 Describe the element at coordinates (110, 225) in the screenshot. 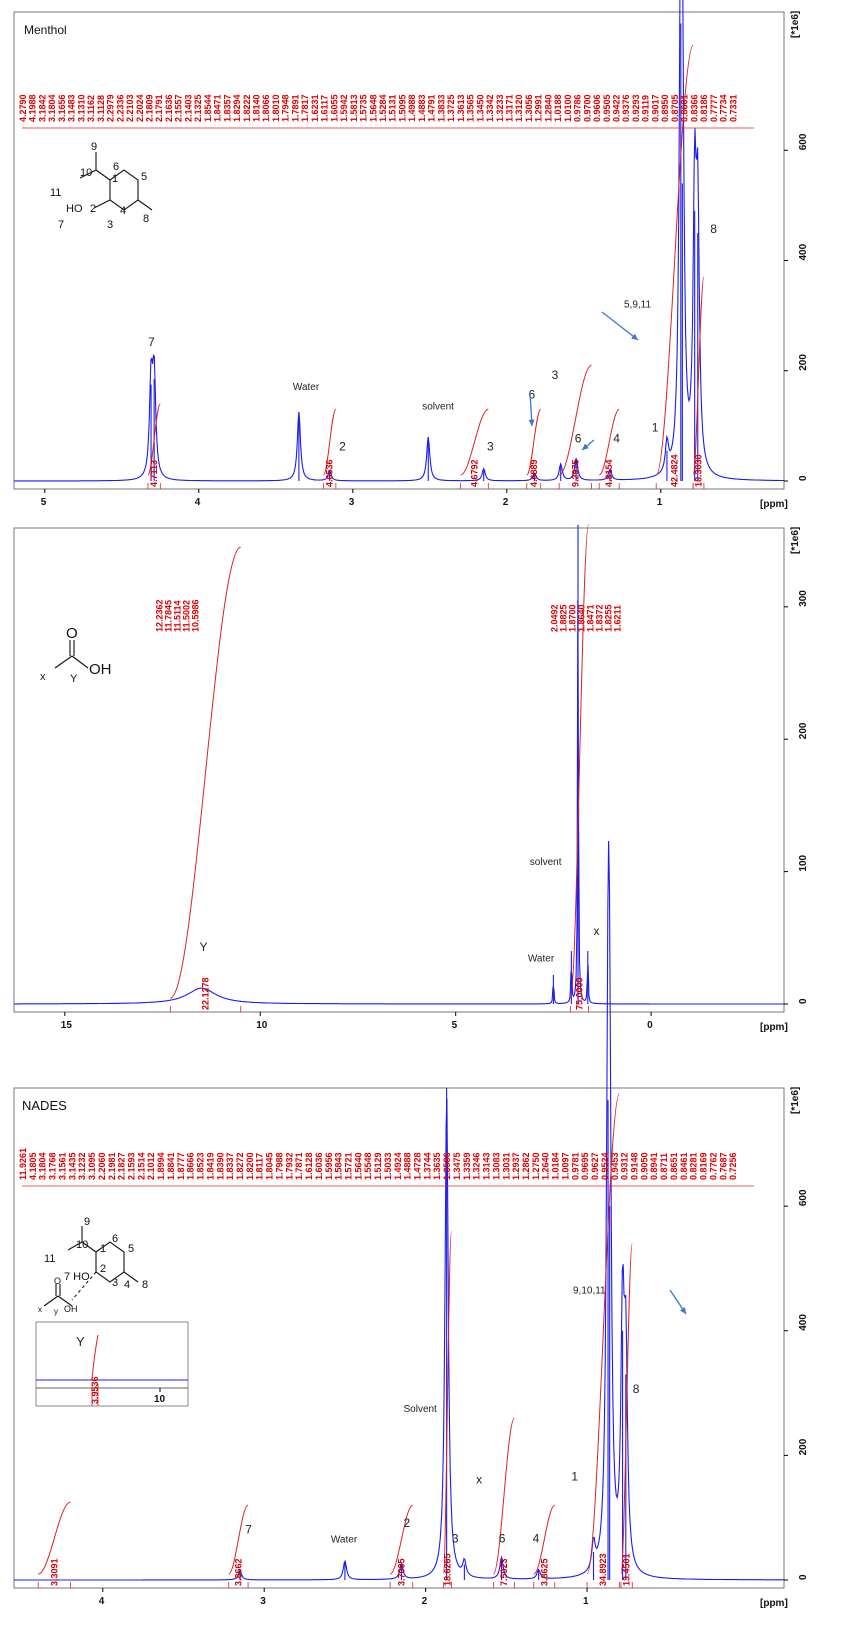

I see `svg-text: 3` at that location.